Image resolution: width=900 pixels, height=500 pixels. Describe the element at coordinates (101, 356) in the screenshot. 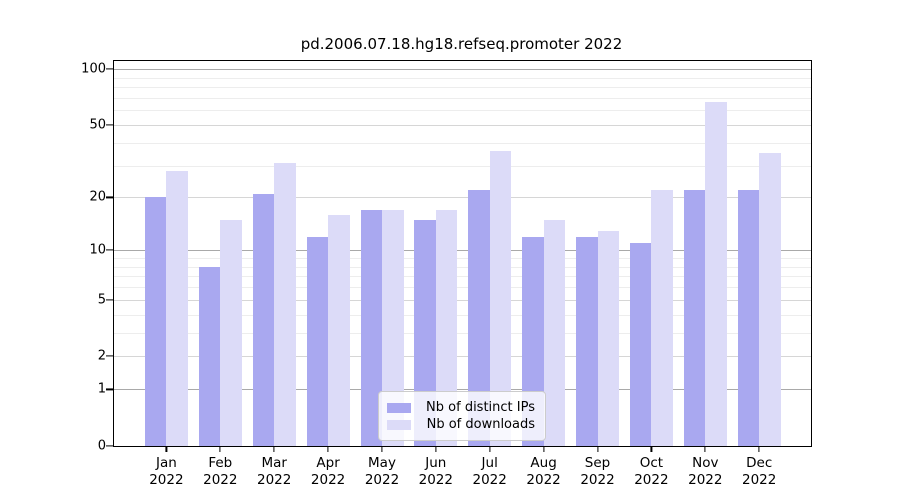

I see `y-tick-label-2: 2` at that location.